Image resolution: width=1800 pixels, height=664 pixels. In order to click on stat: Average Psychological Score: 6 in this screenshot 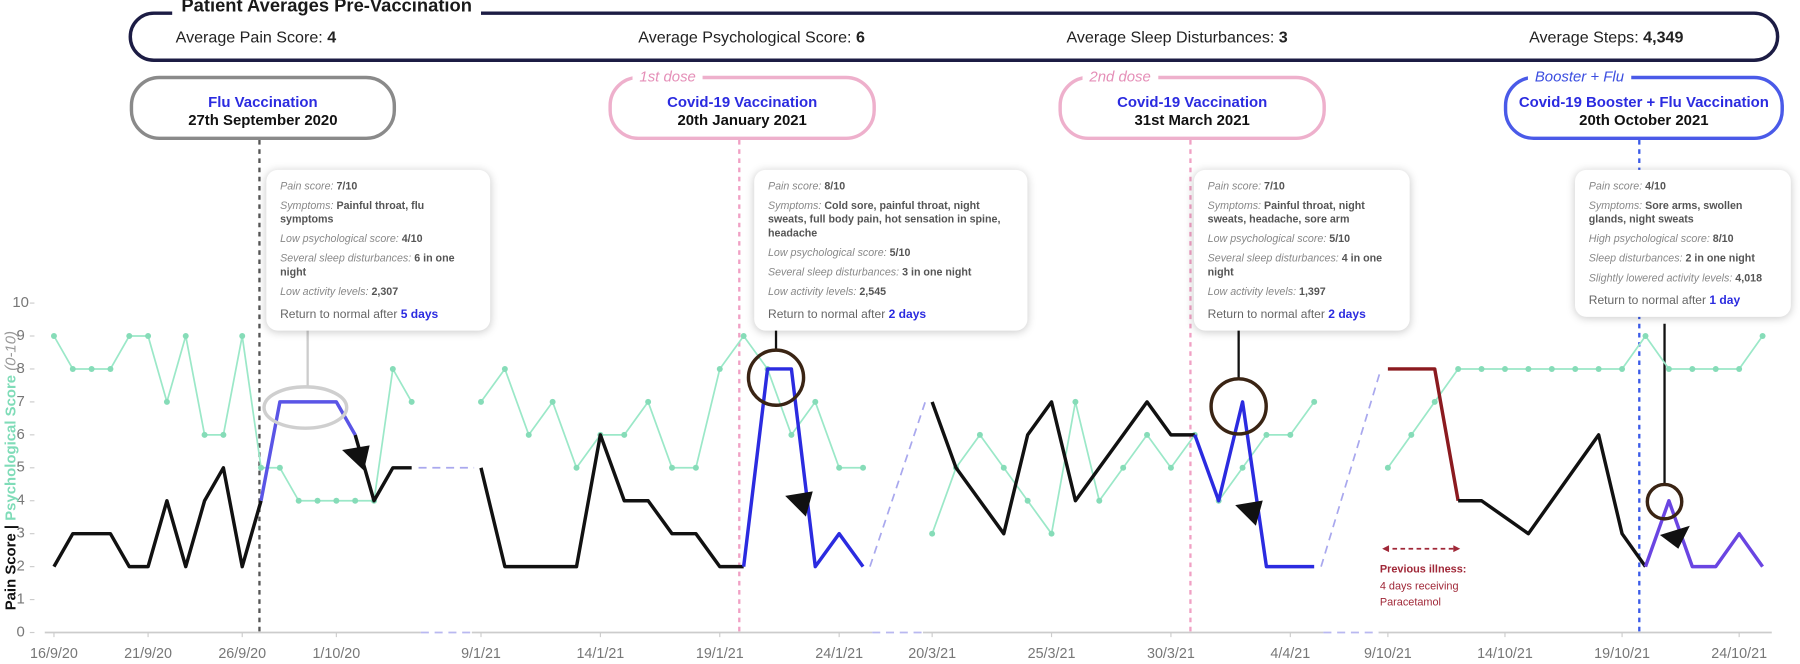, I will do `click(751, 37)`.